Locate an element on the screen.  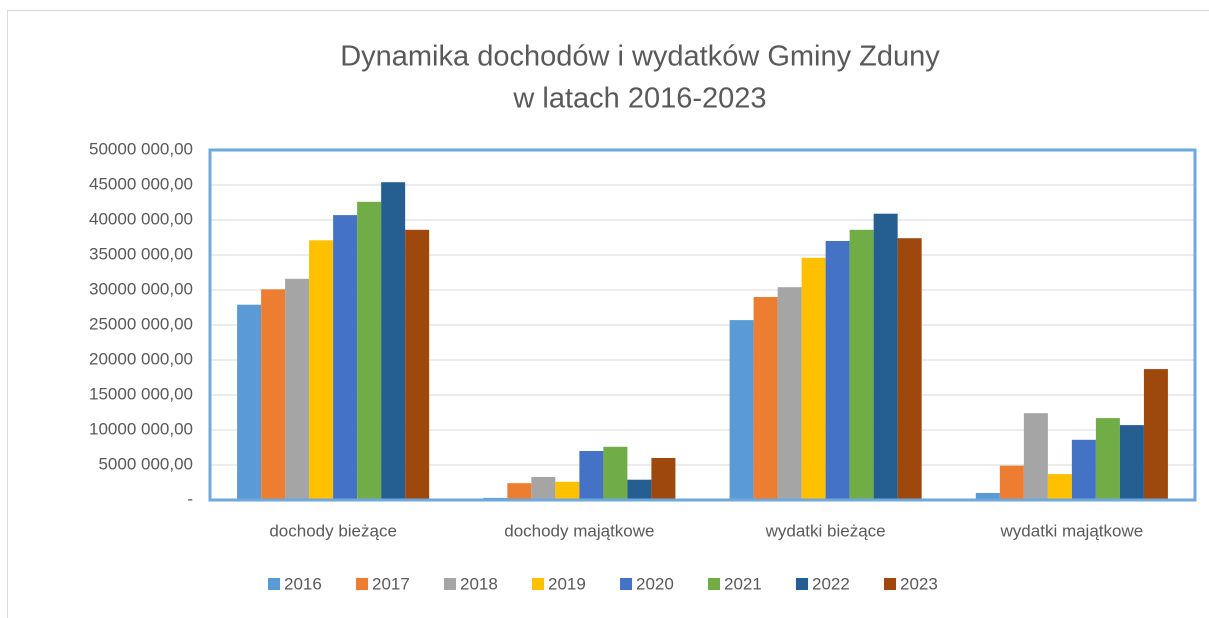
y-tick-label: 50000 000,00 is located at coordinates (141, 148).